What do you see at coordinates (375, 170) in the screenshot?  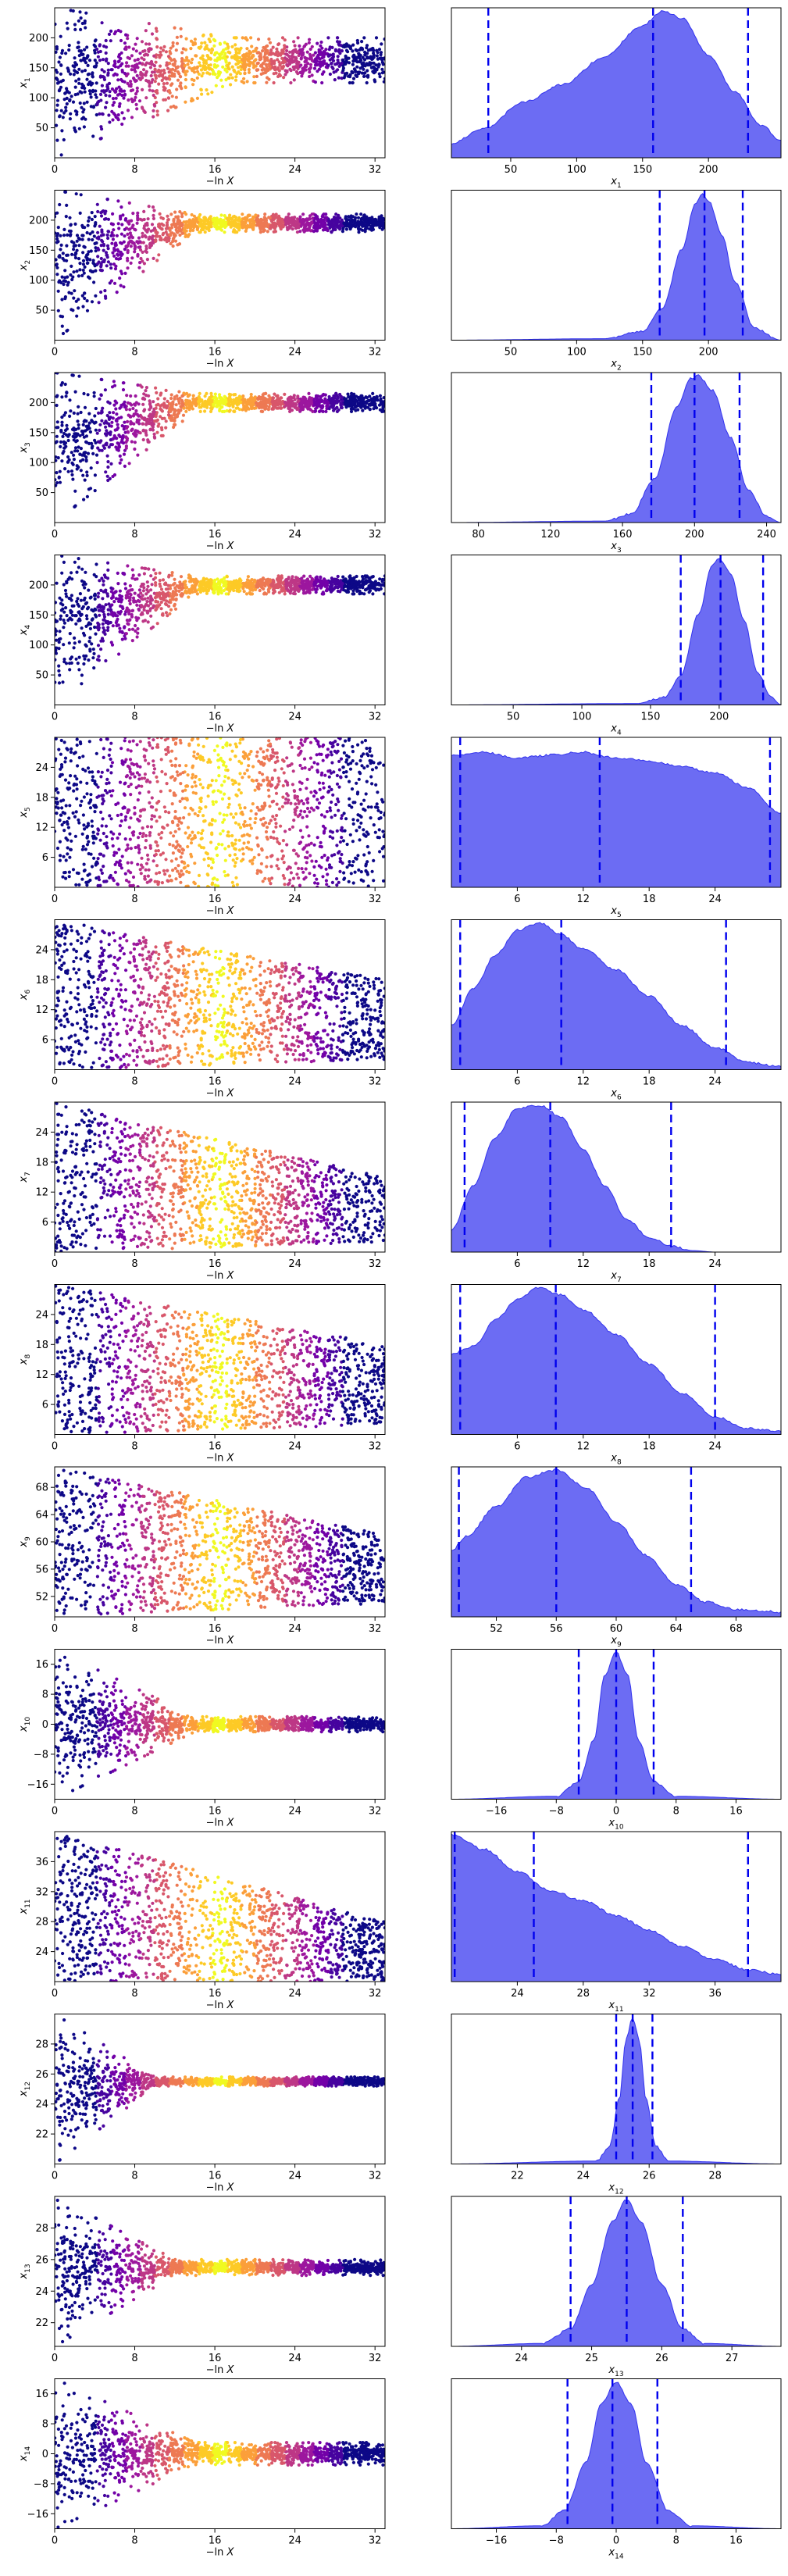 I see `x-tick-label: 32` at bounding box center [375, 170].